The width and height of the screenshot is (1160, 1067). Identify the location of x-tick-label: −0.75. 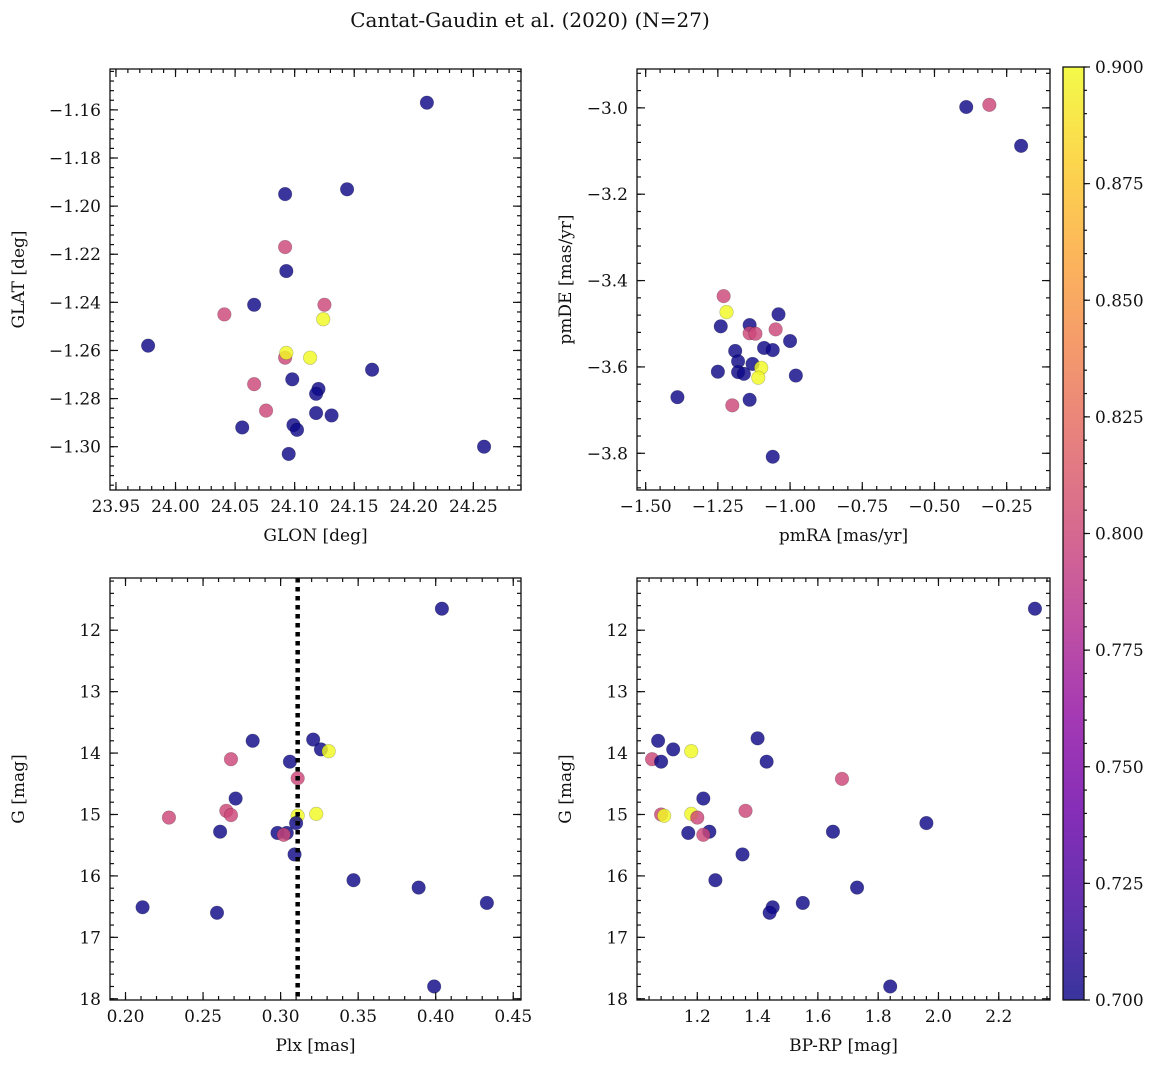
(862, 507).